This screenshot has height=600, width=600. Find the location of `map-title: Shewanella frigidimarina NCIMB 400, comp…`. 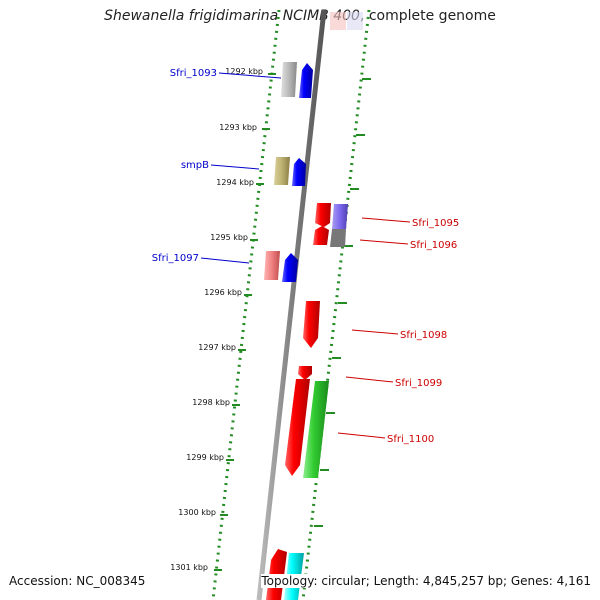

map-title: Shewanella frigidimarina NCIMB 400, comp… is located at coordinates (300, 16).